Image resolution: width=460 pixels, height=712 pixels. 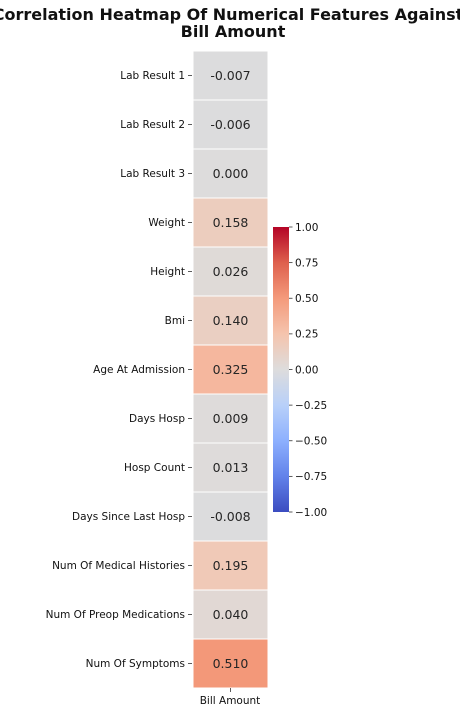 What do you see at coordinates (306, 228) in the screenshot?
I see `colorbar-tick-label: 1.00` at bounding box center [306, 228].